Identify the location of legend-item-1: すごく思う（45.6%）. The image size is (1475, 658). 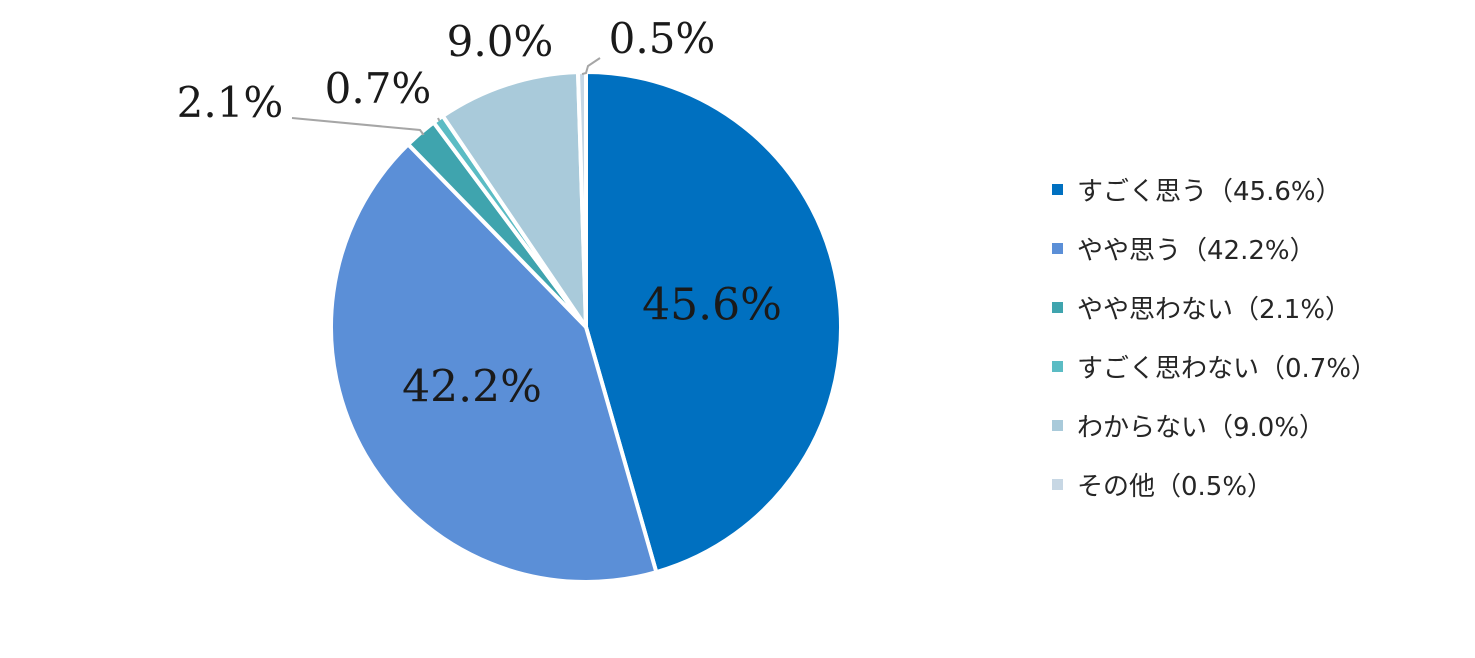
(1257, 189).